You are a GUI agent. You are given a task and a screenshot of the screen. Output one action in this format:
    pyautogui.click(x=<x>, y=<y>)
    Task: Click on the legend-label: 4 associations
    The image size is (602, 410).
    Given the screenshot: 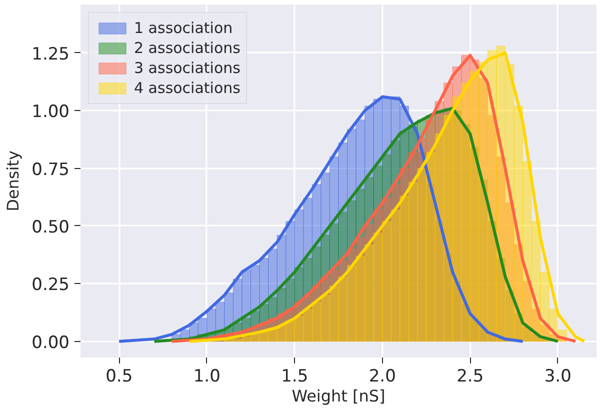 What is the action you would take?
    pyautogui.click(x=187, y=88)
    